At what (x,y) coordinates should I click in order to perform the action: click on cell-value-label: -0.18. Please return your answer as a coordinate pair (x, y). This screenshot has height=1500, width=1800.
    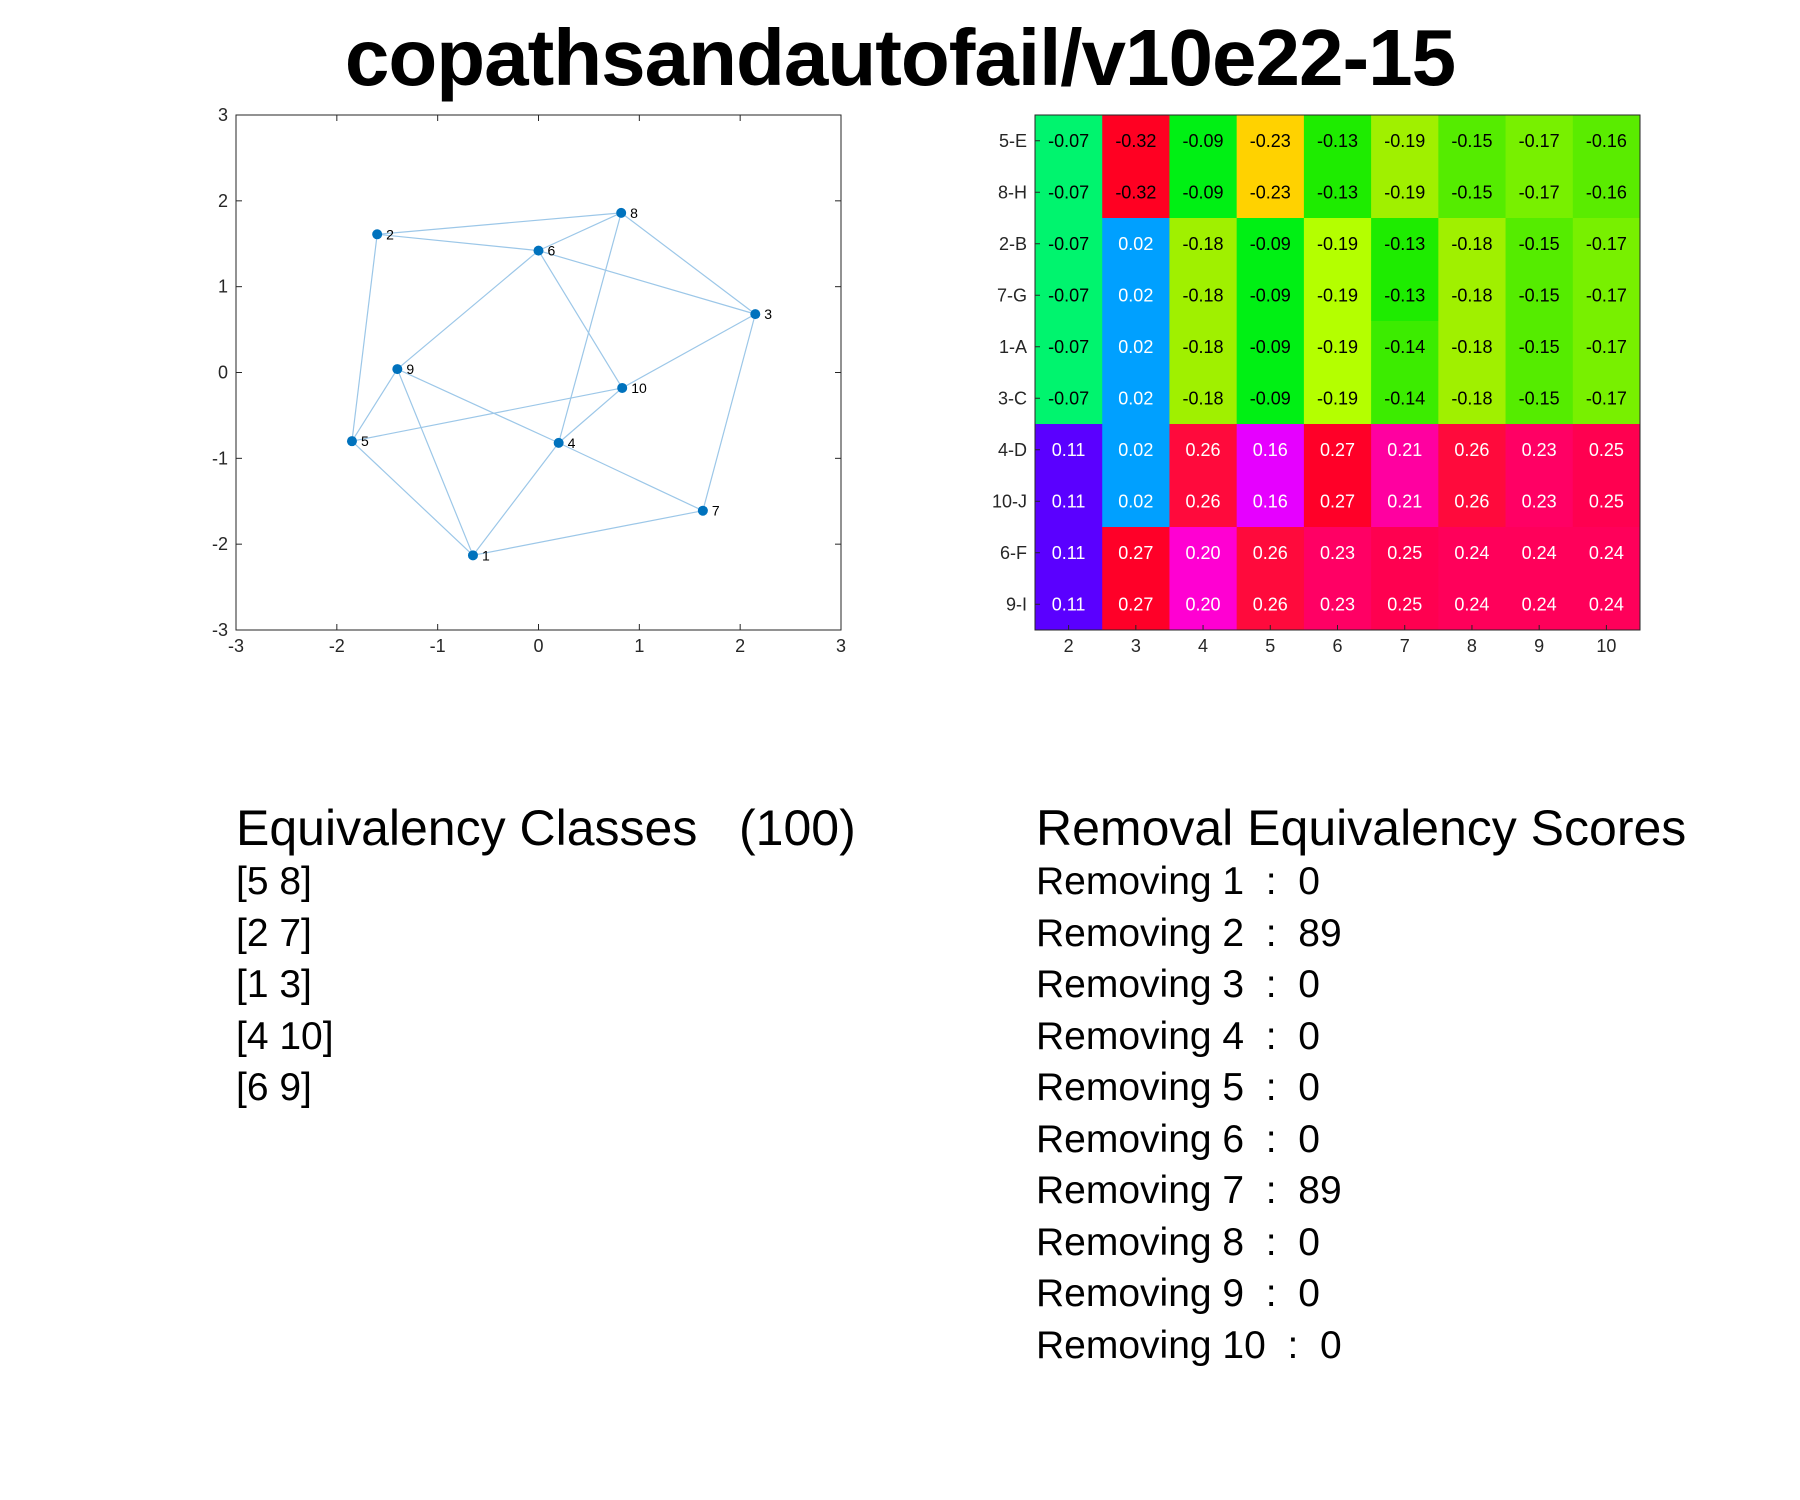
    Looking at the image, I should click on (1471, 244).